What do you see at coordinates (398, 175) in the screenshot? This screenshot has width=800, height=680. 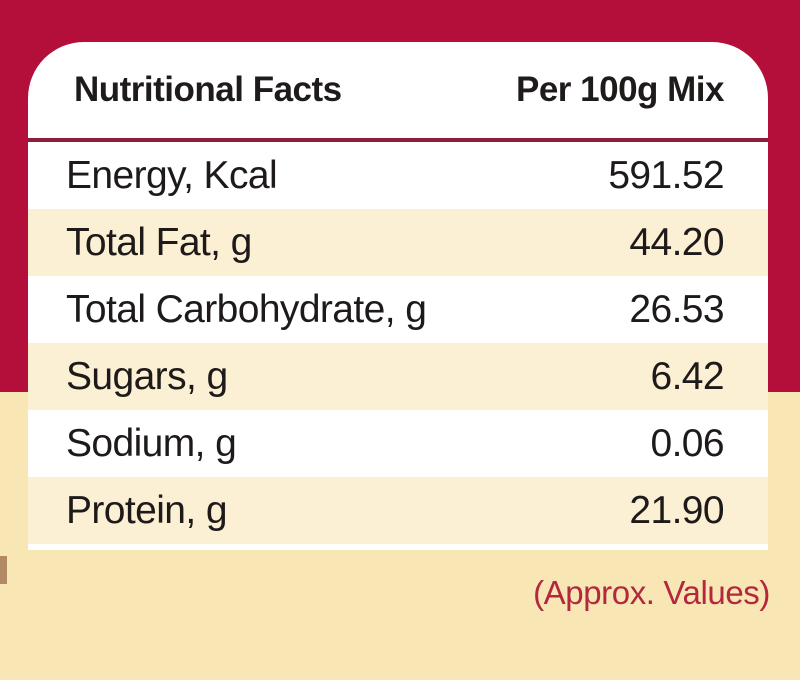 I see `nutrition-row-energy: Energy, Kcal 591.52` at bounding box center [398, 175].